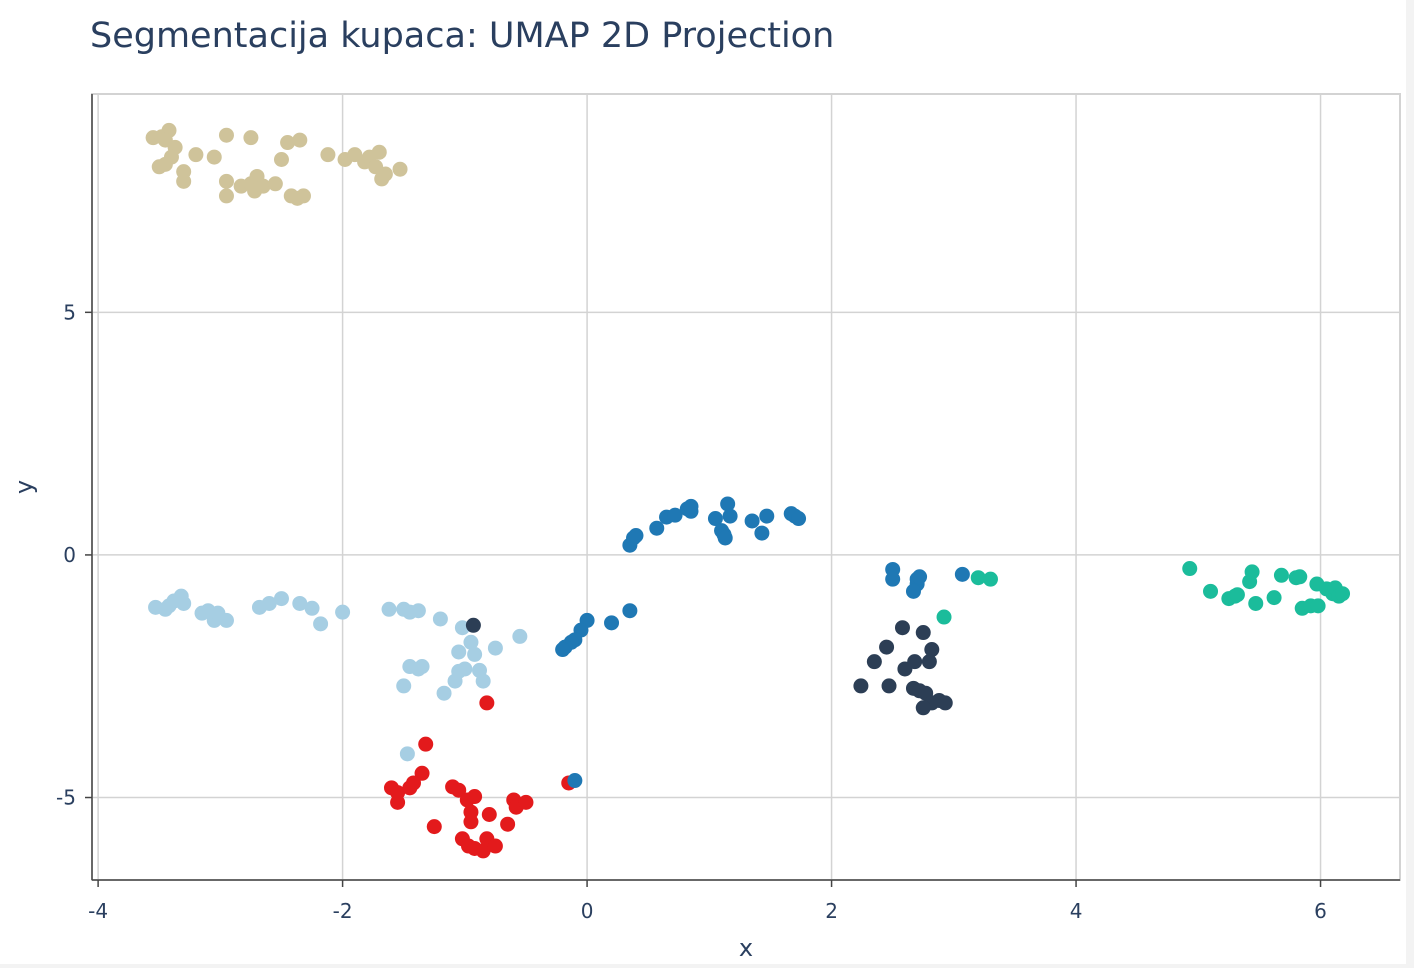 This screenshot has width=1414, height=968. What do you see at coordinates (746, 948) in the screenshot?
I see `x-axis-title: x` at bounding box center [746, 948].